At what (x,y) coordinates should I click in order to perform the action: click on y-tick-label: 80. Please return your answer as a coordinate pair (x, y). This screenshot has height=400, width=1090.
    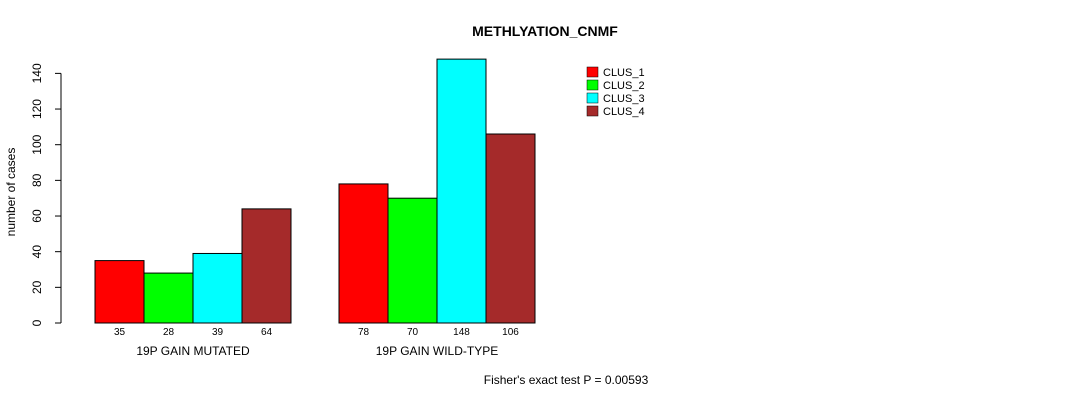
    Looking at the image, I should click on (37, 180).